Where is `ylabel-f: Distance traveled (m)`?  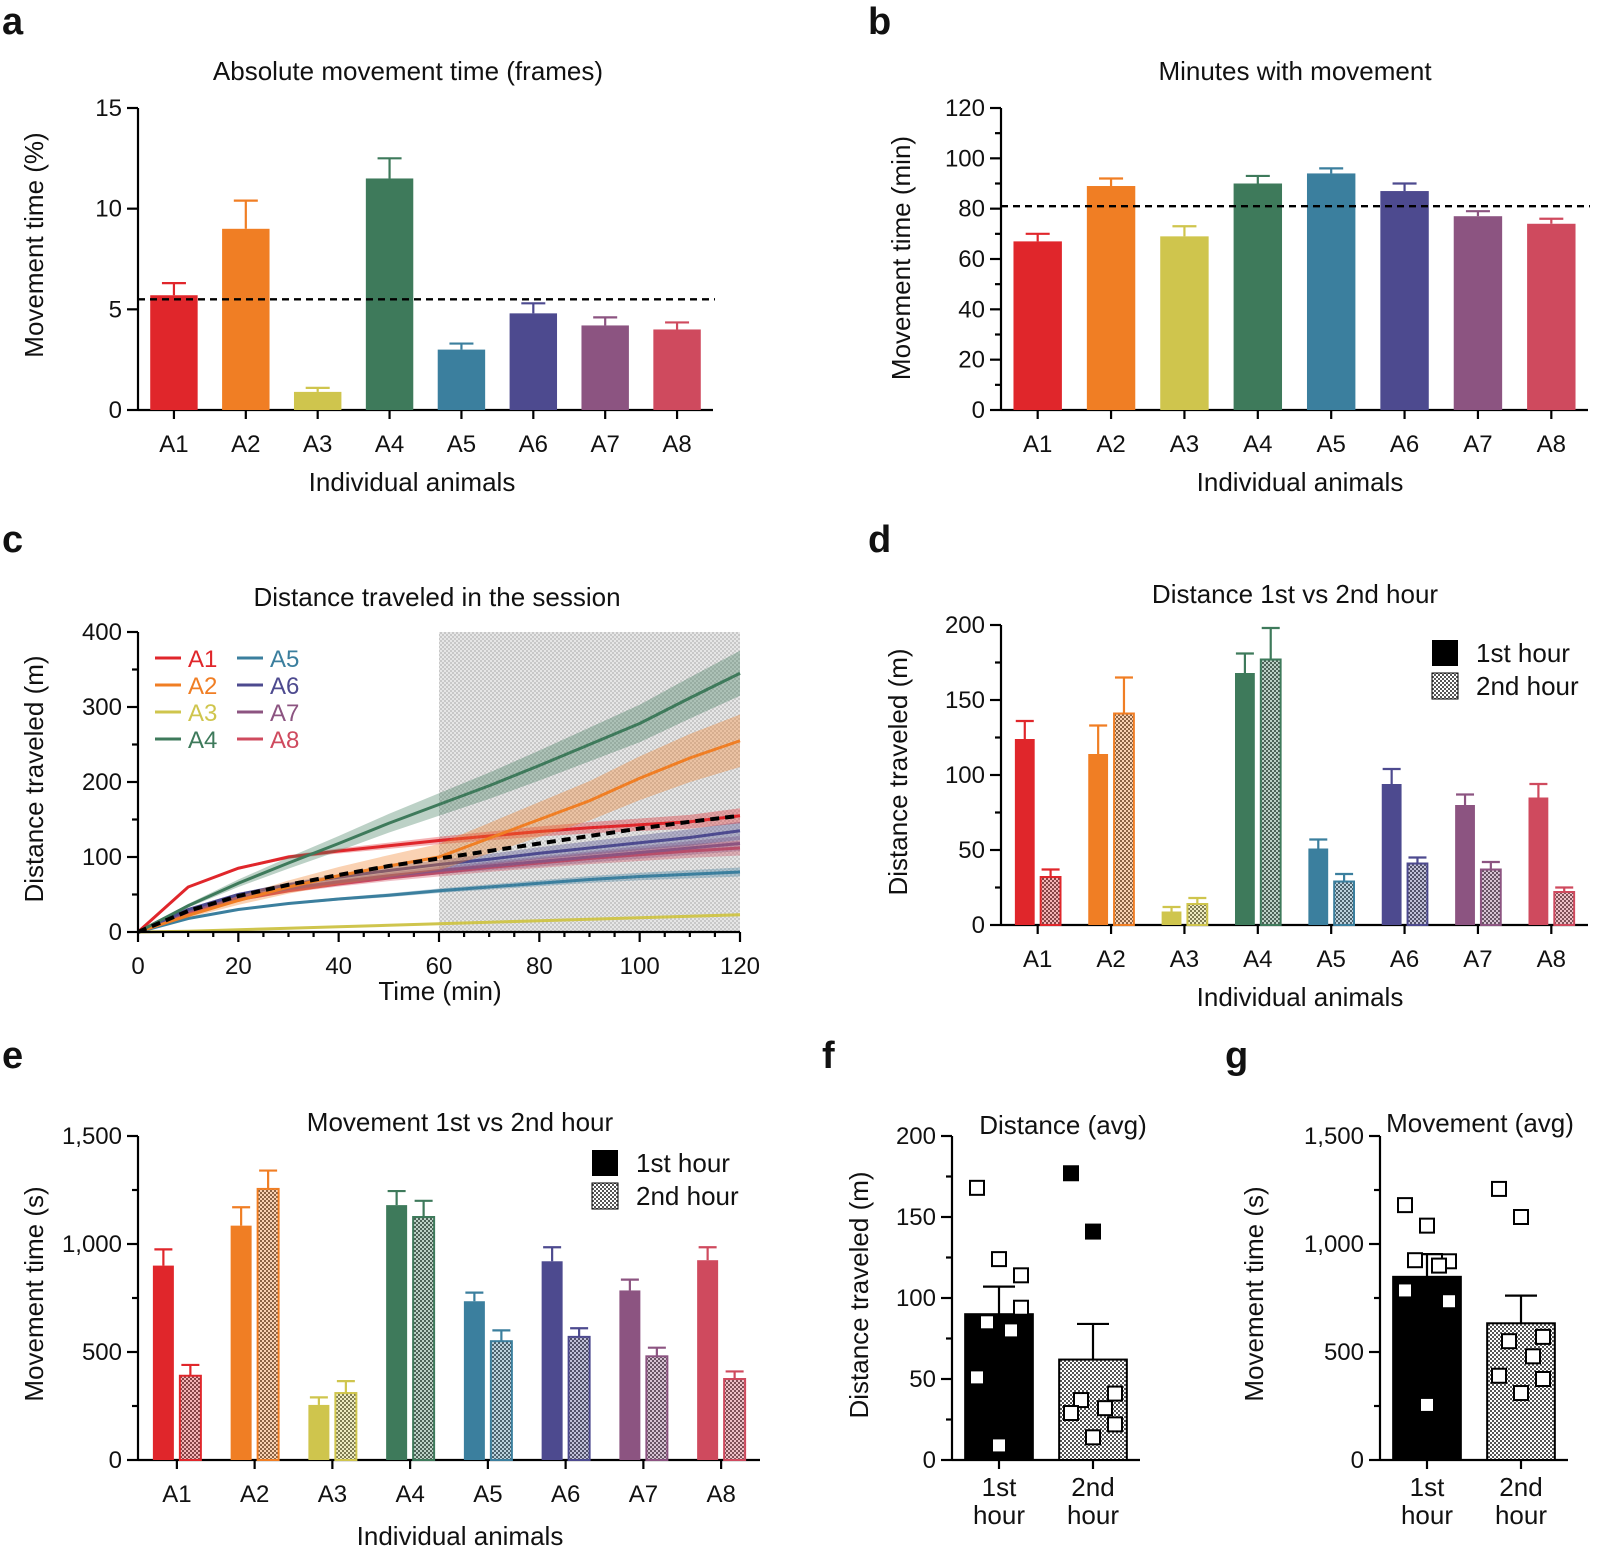 ylabel-f: Distance traveled (m) is located at coordinates (859, 1294).